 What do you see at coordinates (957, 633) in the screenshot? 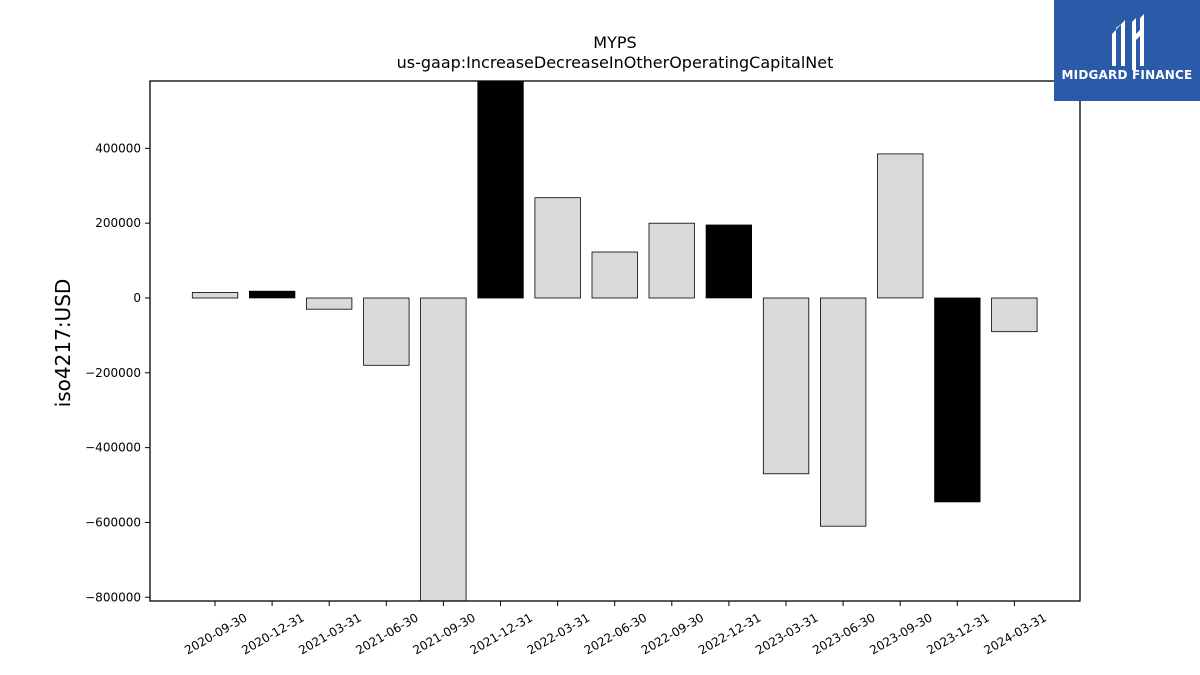
I see `x-tick-label: 2023-12-31` at bounding box center [957, 633].